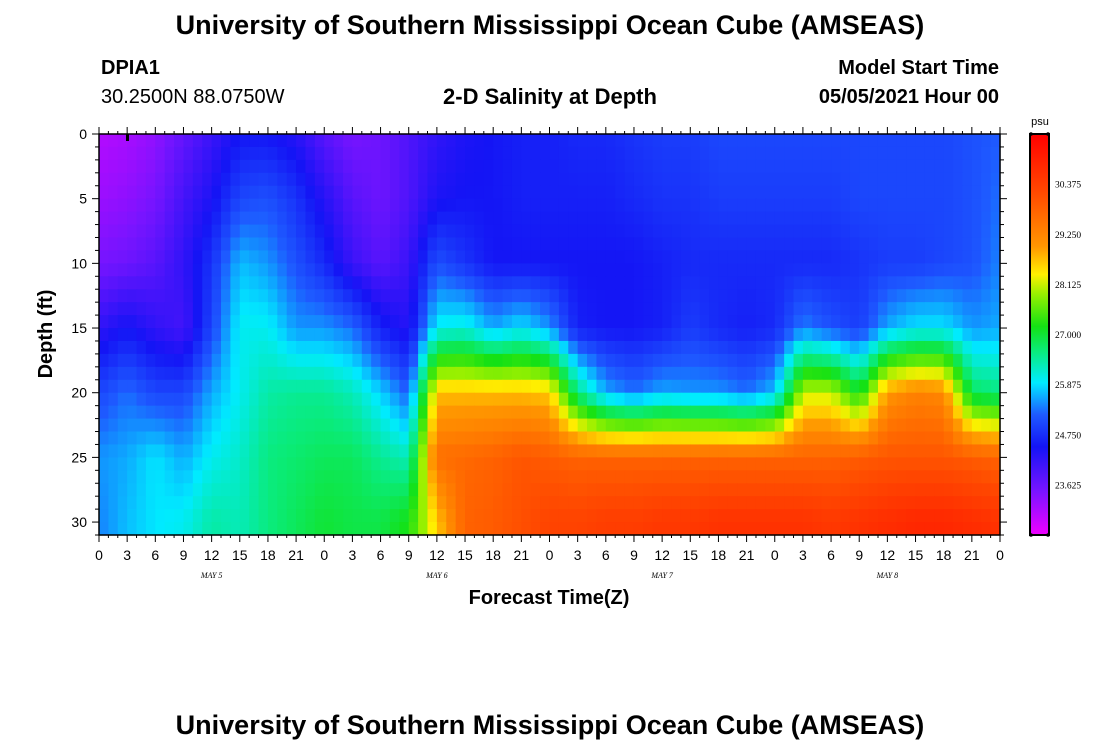 The height and width of the screenshot is (750, 1100). What do you see at coordinates (522, 555) in the screenshot?
I see `x-tick-label: 21` at bounding box center [522, 555].